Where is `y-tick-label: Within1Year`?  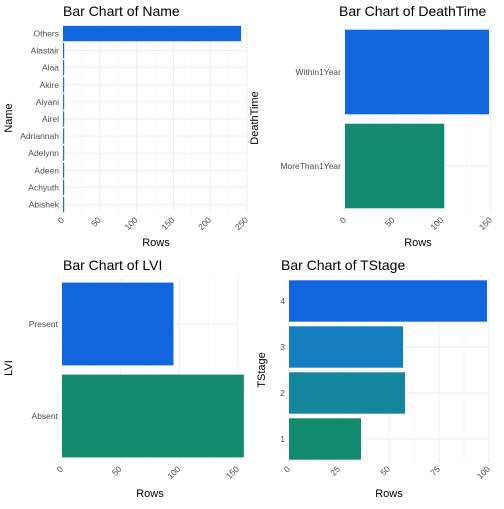
y-tick-label: Within1Year is located at coordinates (318, 72).